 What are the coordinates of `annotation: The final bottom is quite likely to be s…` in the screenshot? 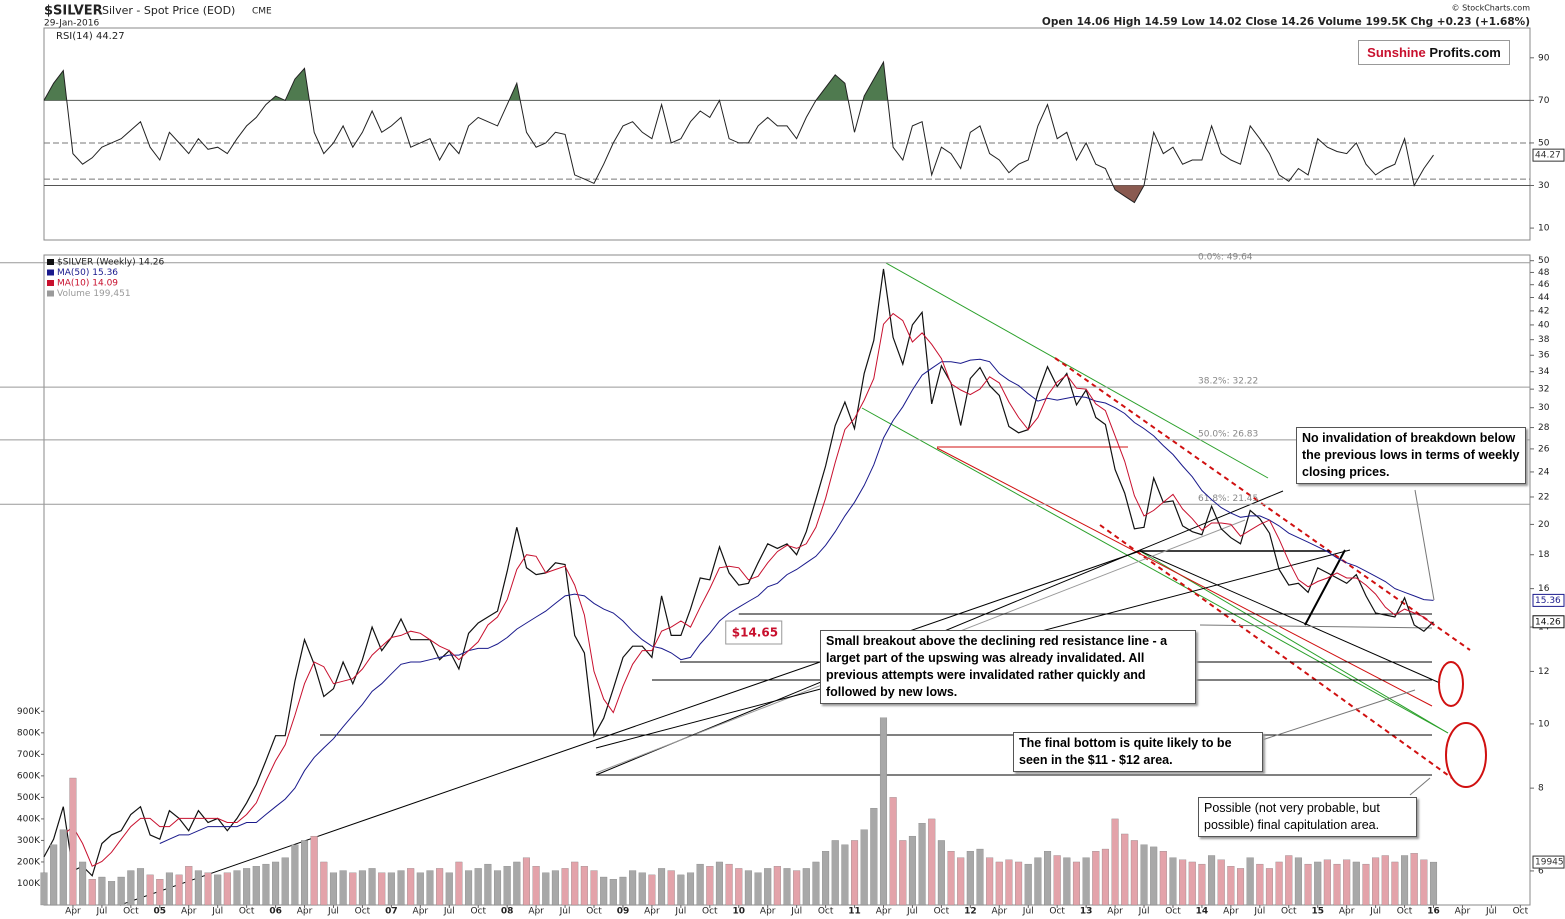 It's located at (1138, 752).